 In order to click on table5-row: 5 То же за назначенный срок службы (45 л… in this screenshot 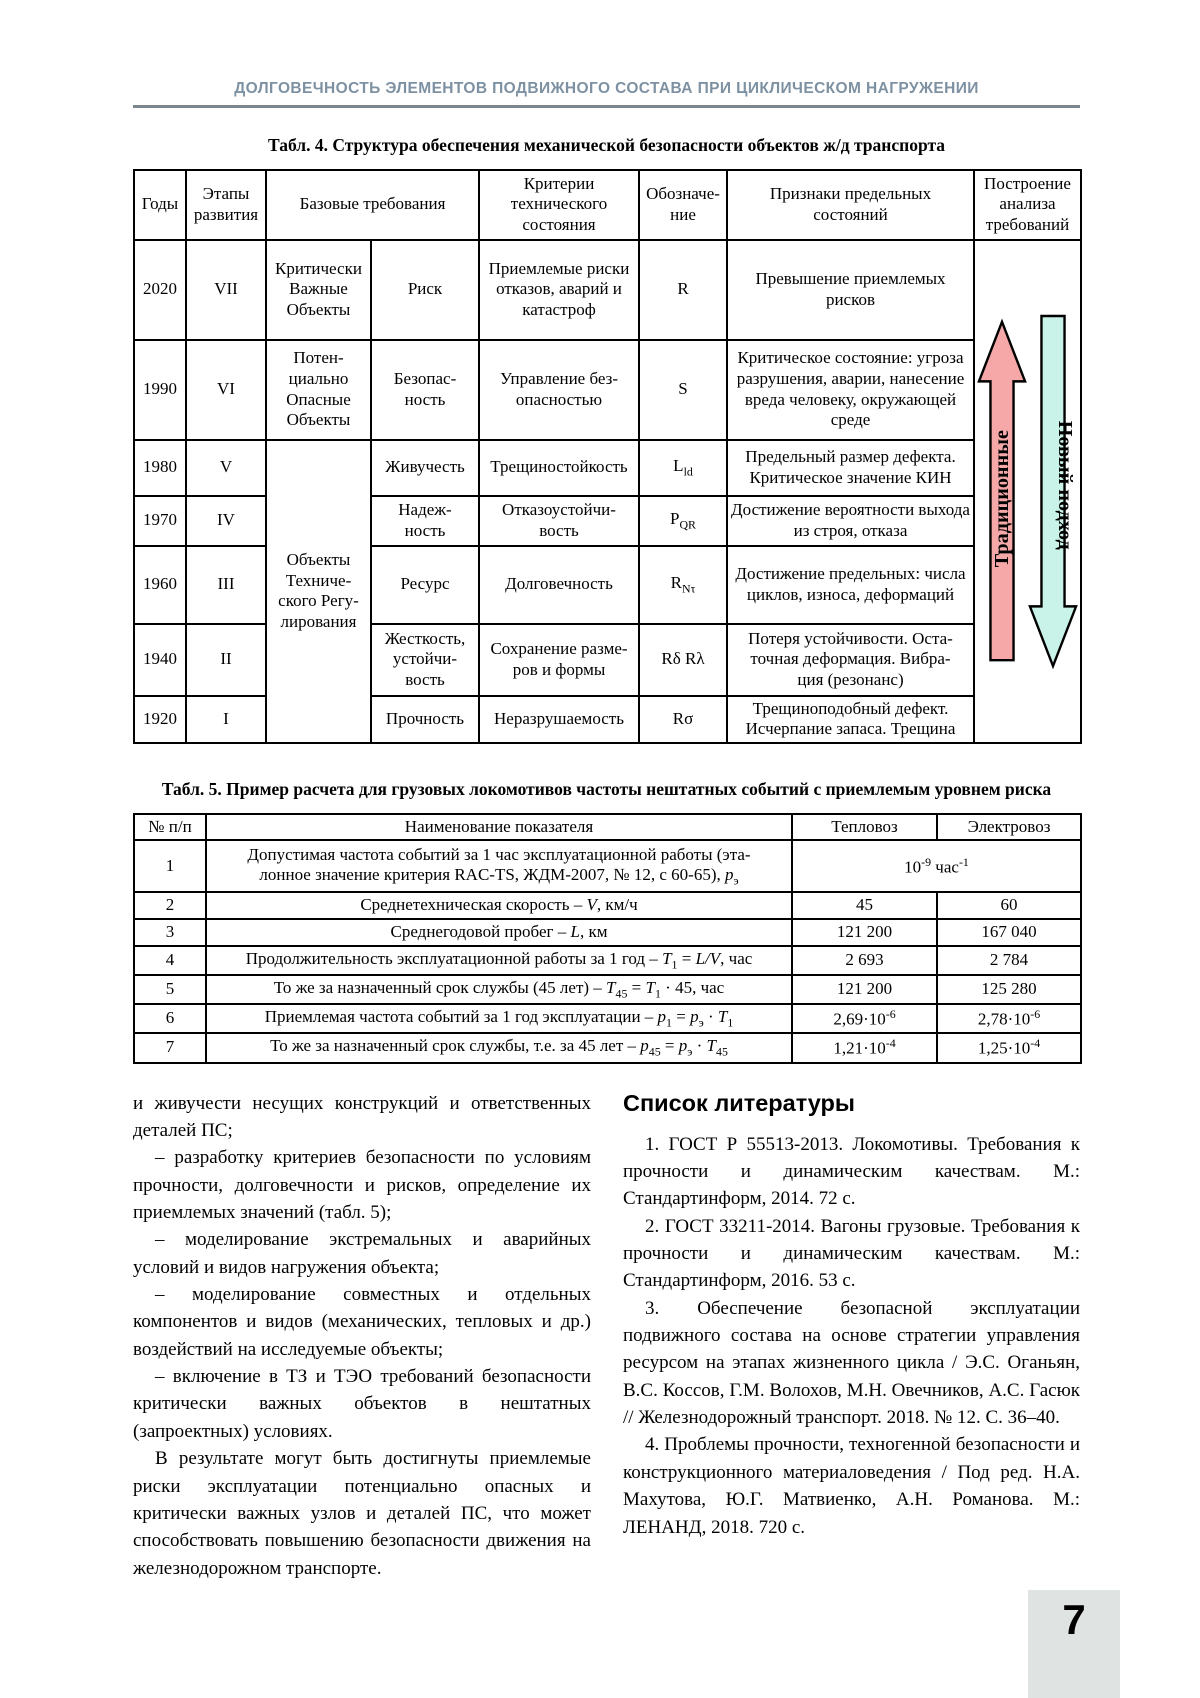, I will do `click(607, 989)`.